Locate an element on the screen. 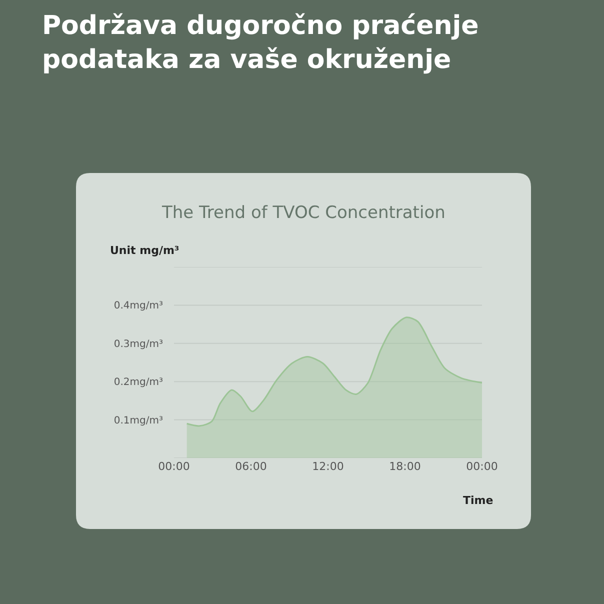 Image resolution: width=604 pixels, height=604 pixels. chart-subtitle: The Trend of TVOC Concentration is located at coordinates (303, 213).